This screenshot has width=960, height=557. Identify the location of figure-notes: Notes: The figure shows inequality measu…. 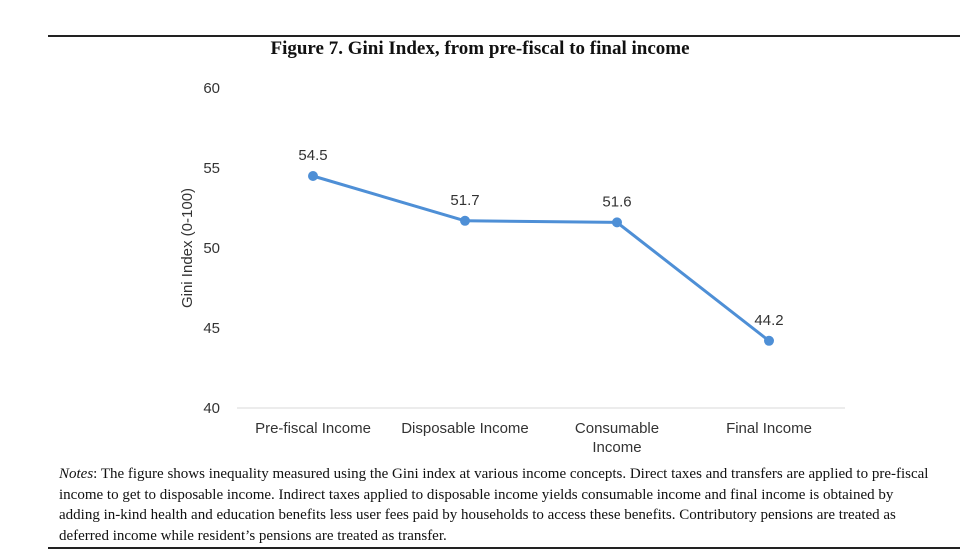
(494, 505).